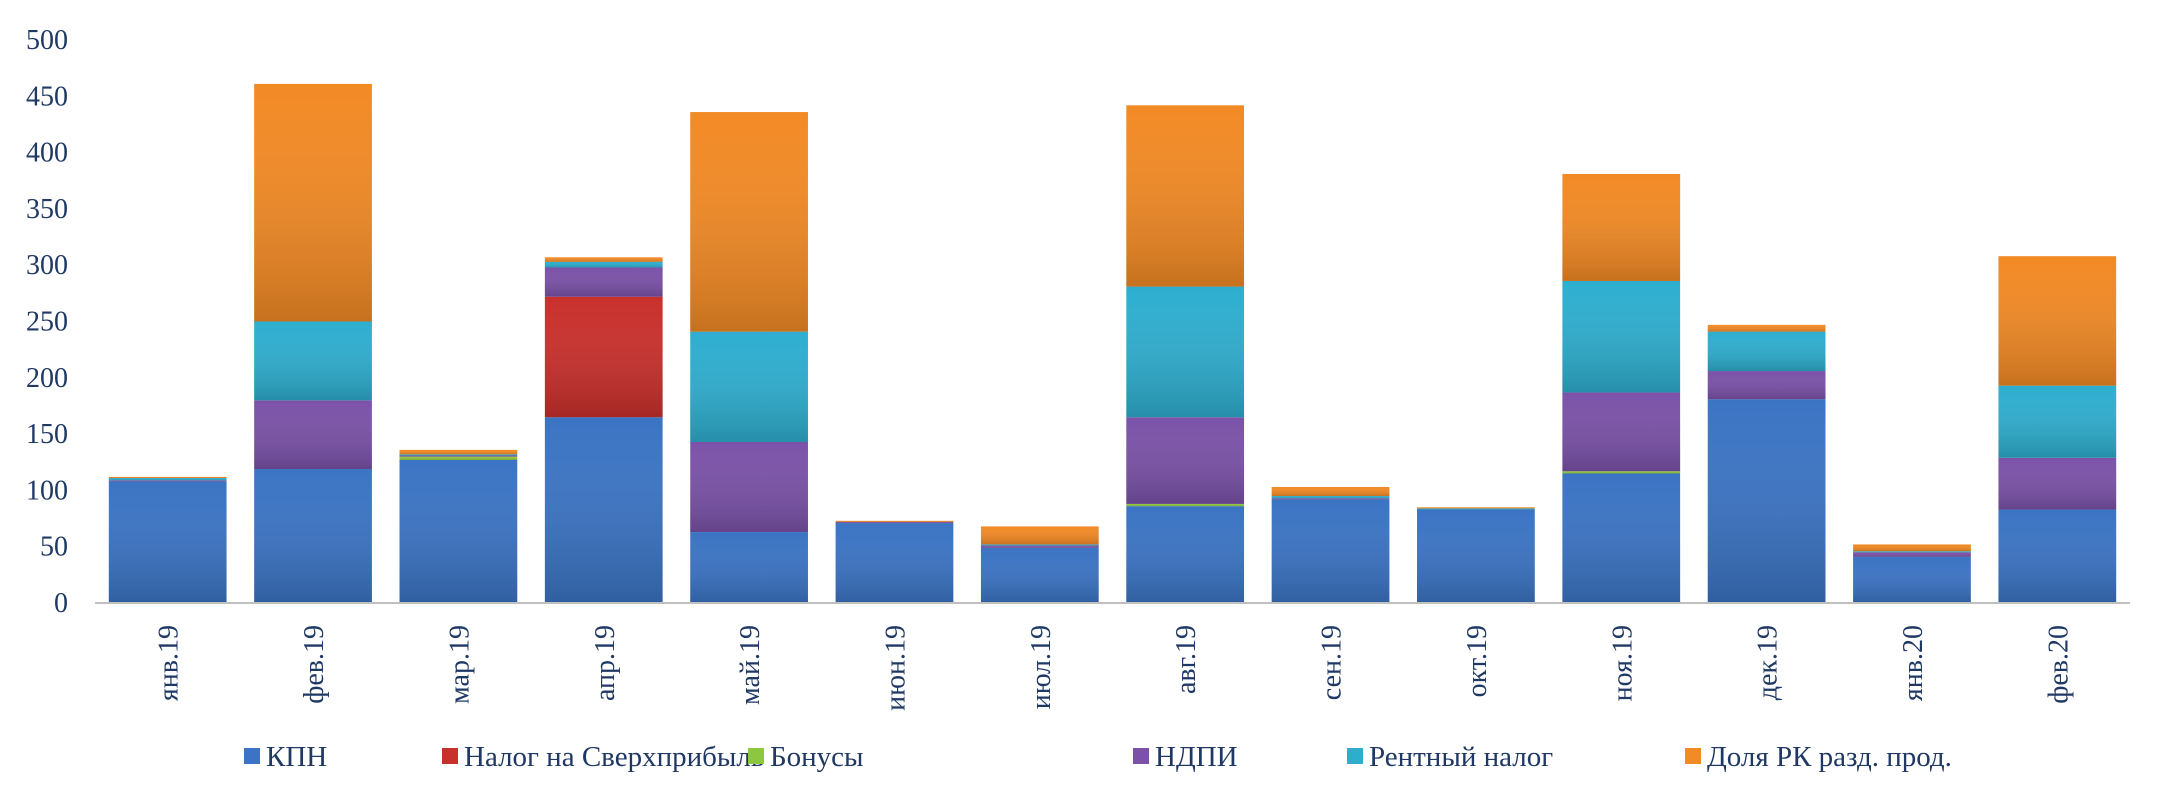 Image resolution: width=2160 pixels, height=812 pixels. I want to click on legend-item: НДПИ, so click(1185, 757).